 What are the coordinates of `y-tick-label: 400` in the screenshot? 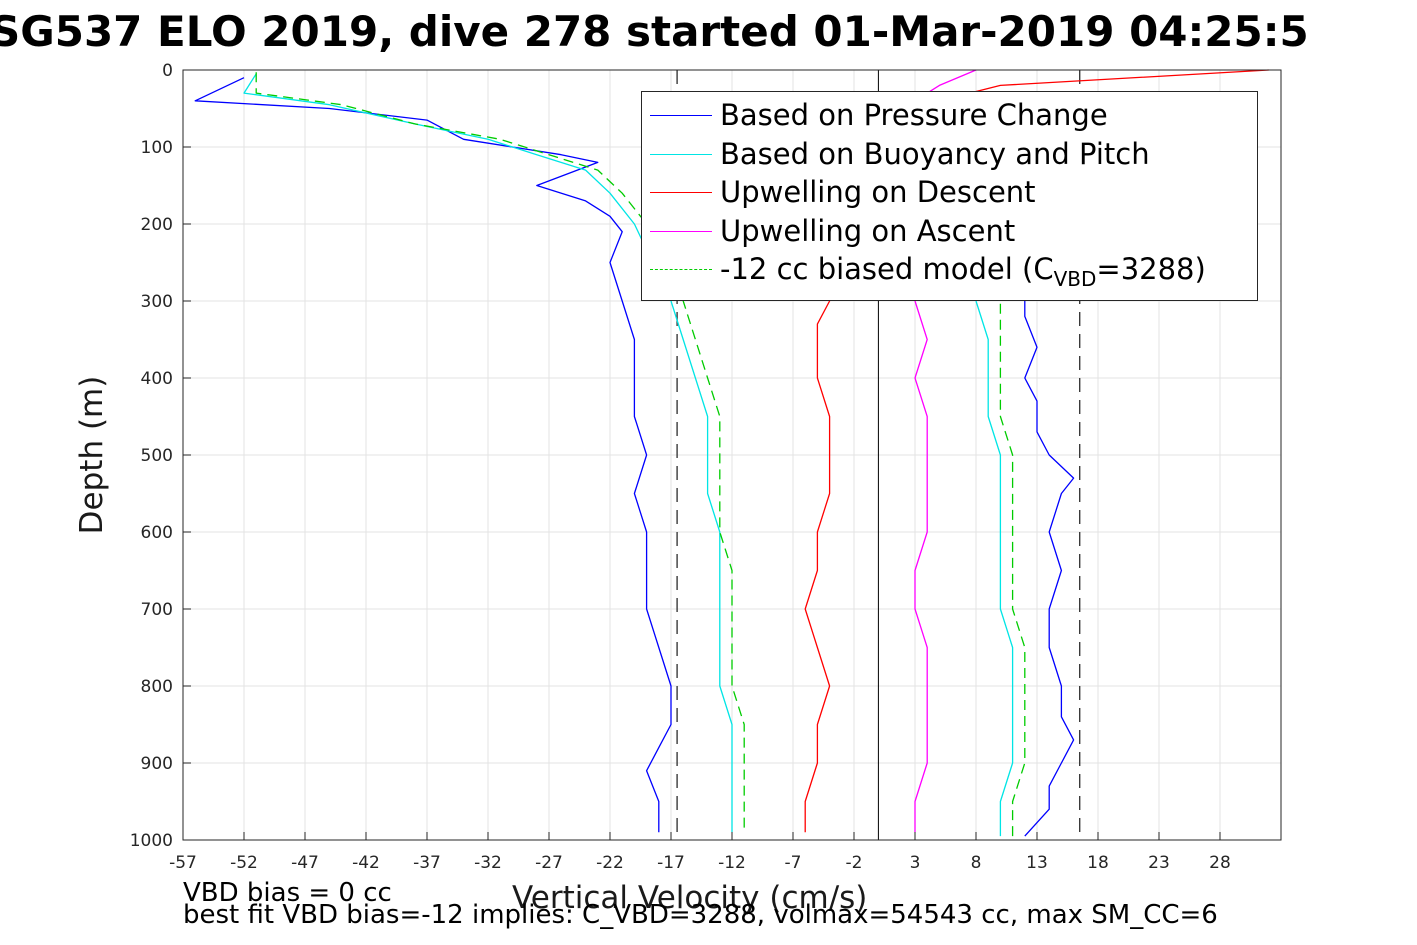 It's located at (157, 379).